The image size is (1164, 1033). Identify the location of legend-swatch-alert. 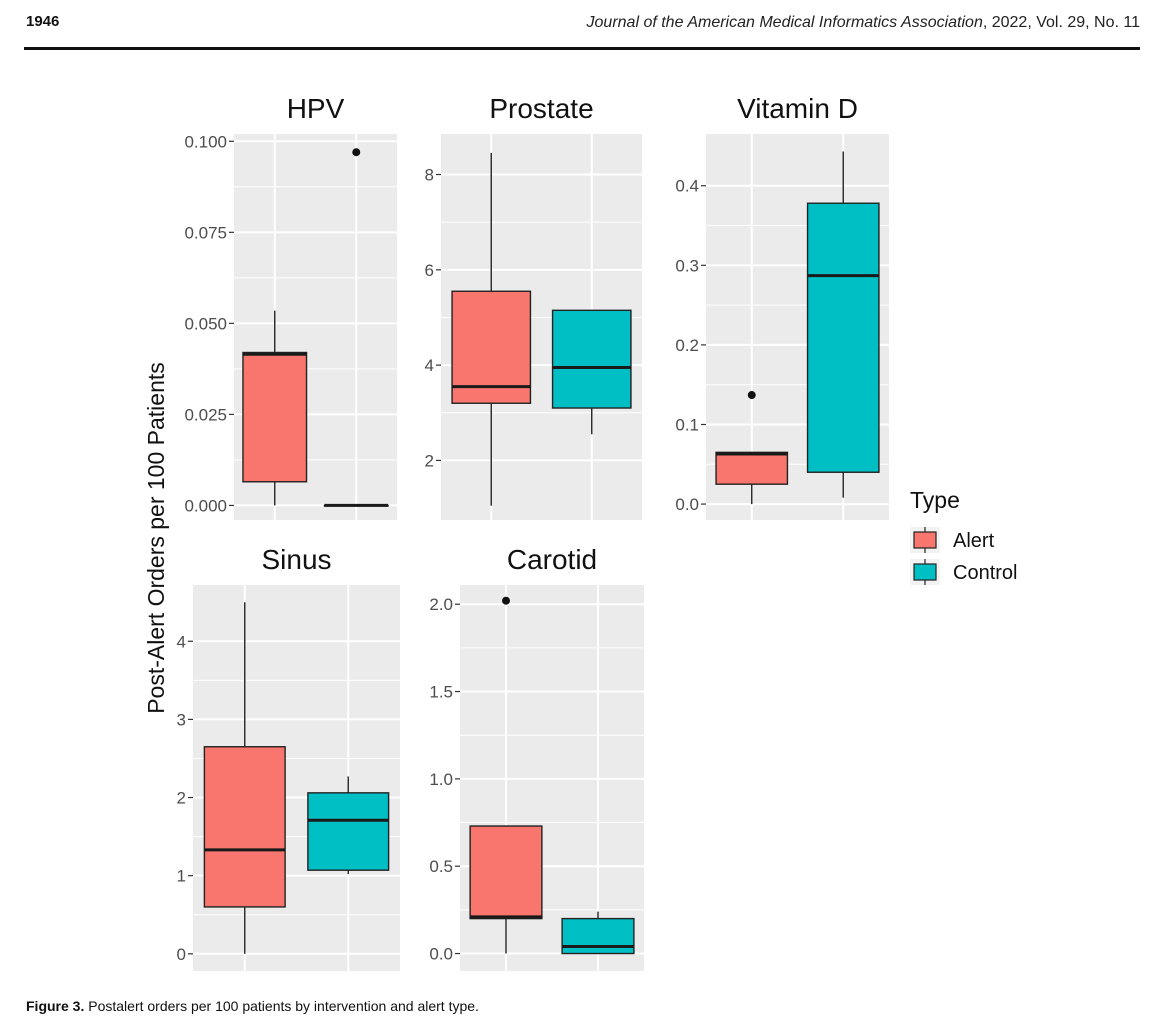
(925, 540).